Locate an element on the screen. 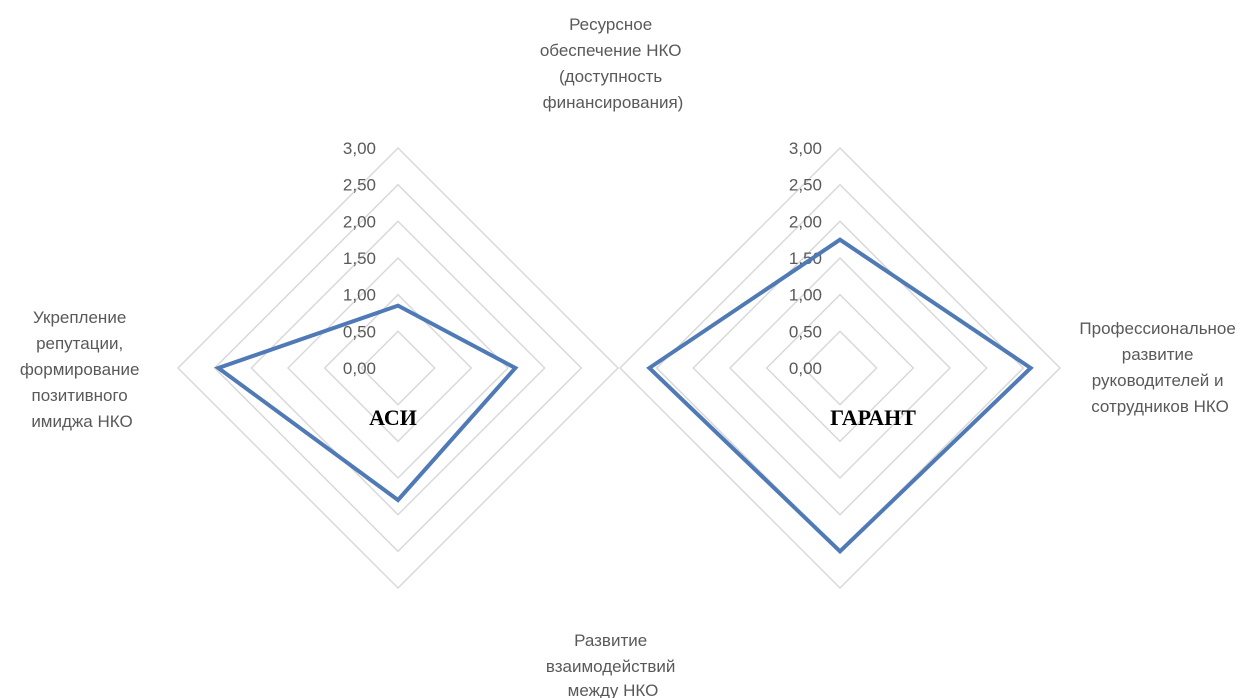 Image resolution: width=1253 pixels, height=698 pixels. axis-label-left-line: позитивного is located at coordinates (80, 395).